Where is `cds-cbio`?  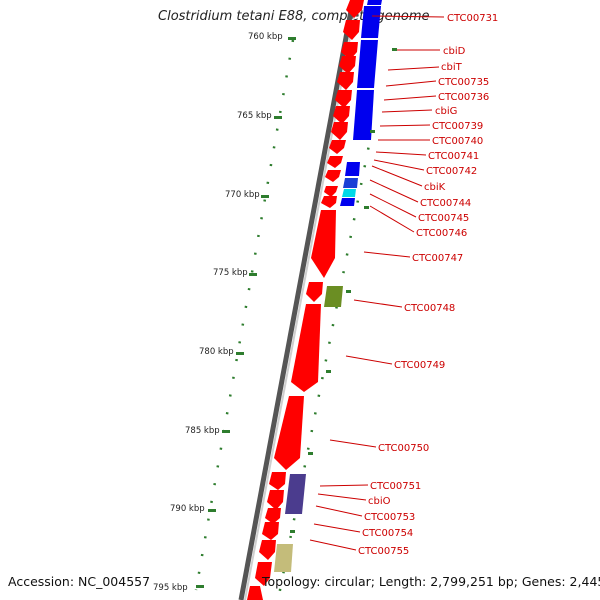 cds-cbio is located at coordinates (275, 500).